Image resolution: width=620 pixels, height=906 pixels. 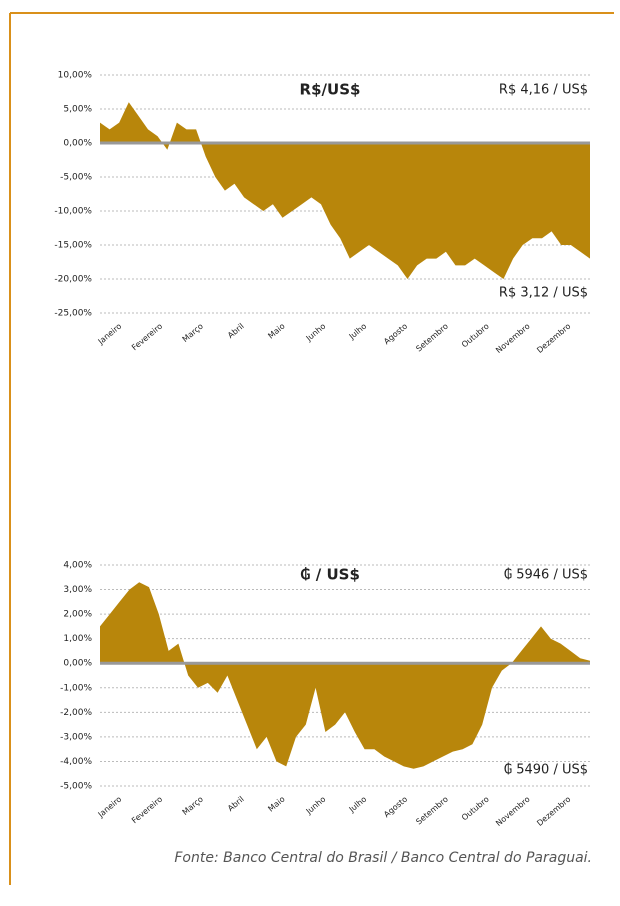 What do you see at coordinates (73, 212) in the screenshot?
I see `y-tick-label: -10,00%` at bounding box center [73, 212].